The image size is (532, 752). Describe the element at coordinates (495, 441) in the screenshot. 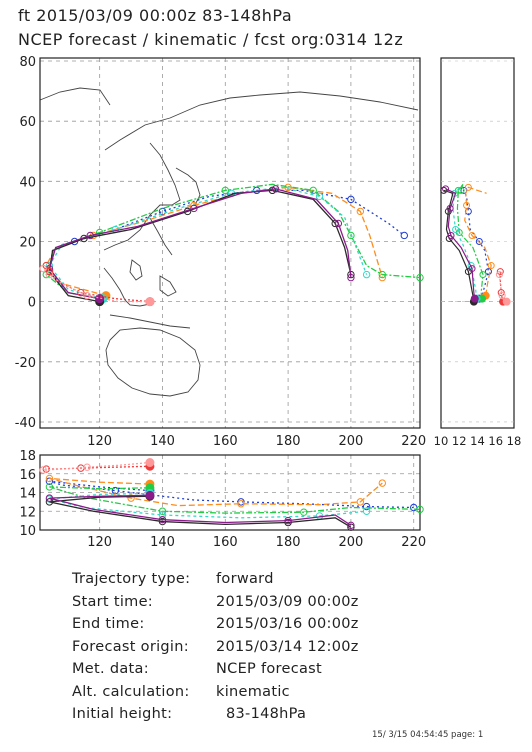

I see `right-x-tick-label: 16` at that location.